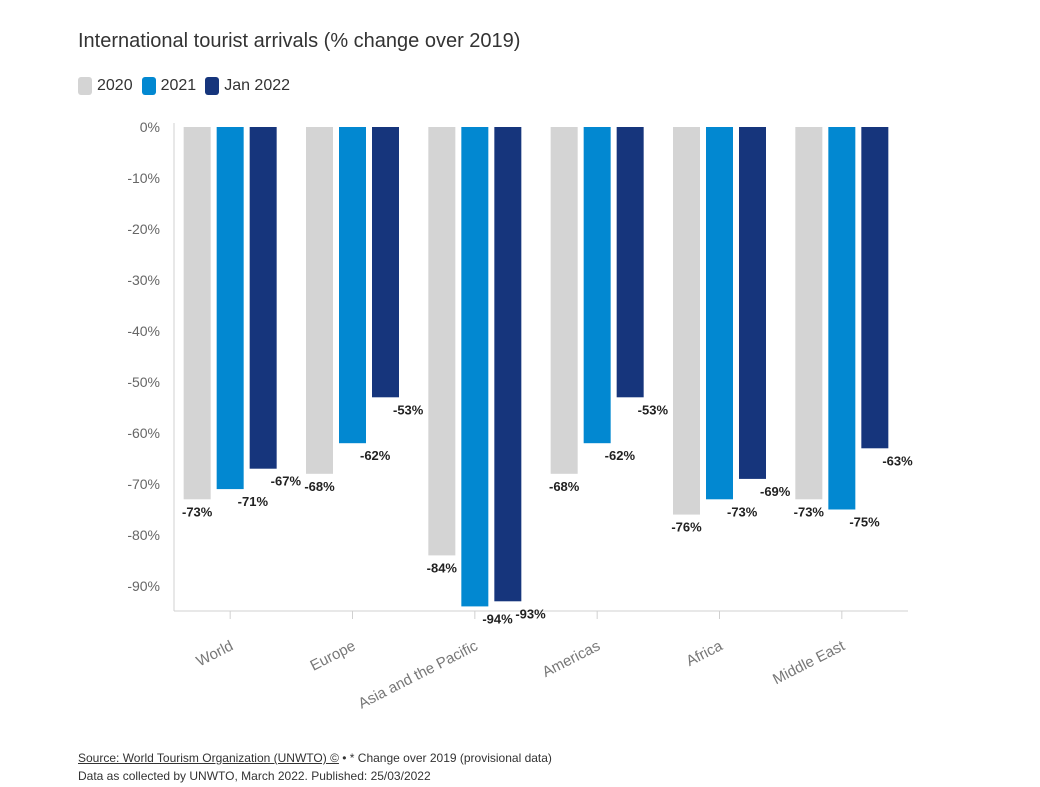  Describe the element at coordinates (143, 586) in the screenshot. I see `y-tick-label: -90%` at that location.